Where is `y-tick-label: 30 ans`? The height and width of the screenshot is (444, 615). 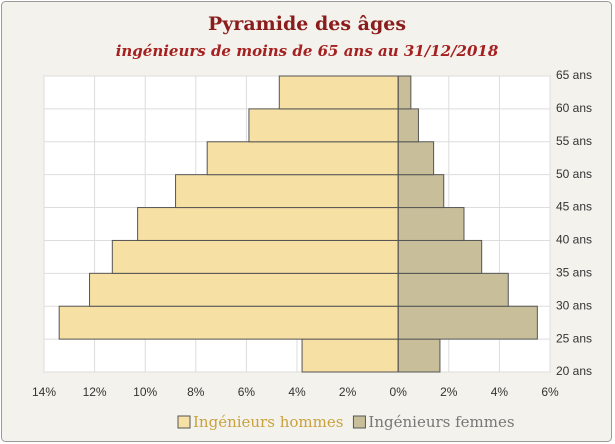
y-tick-label: 30 ans is located at coordinates (574, 305).